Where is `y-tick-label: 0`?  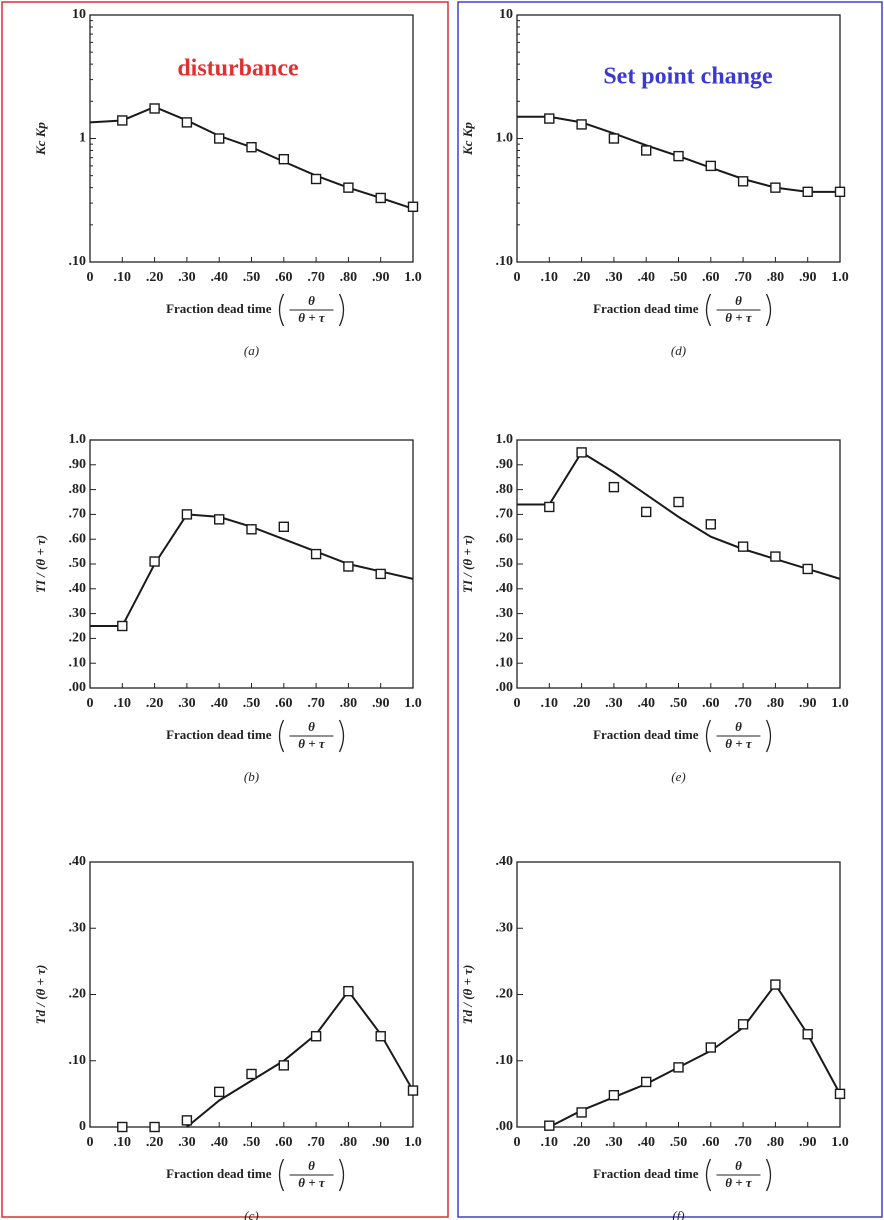
y-tick-label: 0 is located at coordinates (82, 1126).